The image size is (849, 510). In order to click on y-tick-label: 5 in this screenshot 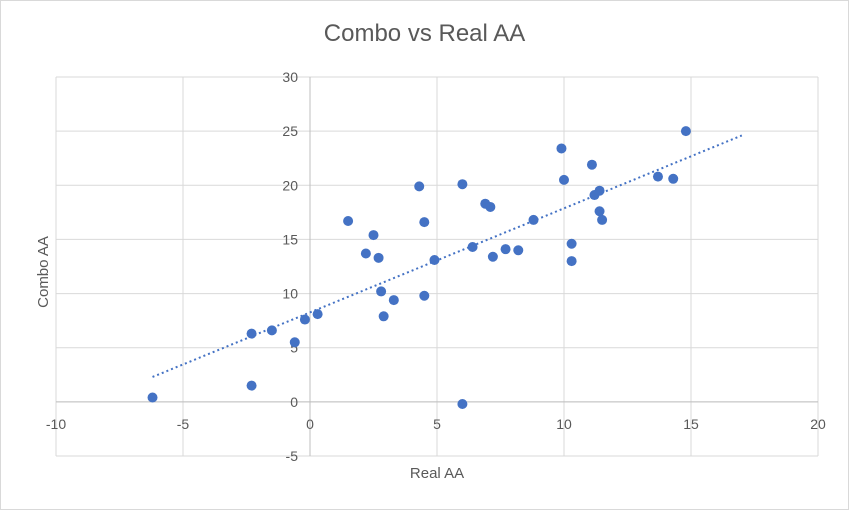, I will do `click(294, 348)`.